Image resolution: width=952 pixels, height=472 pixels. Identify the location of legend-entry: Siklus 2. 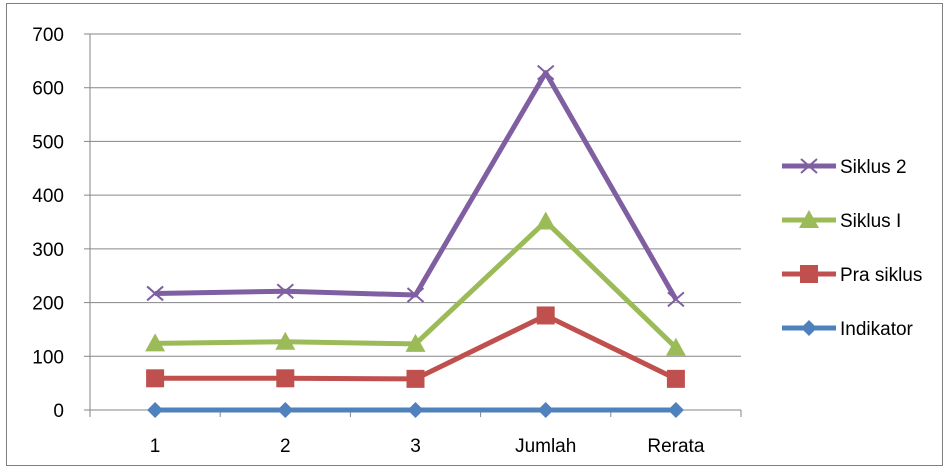
(844, 167).